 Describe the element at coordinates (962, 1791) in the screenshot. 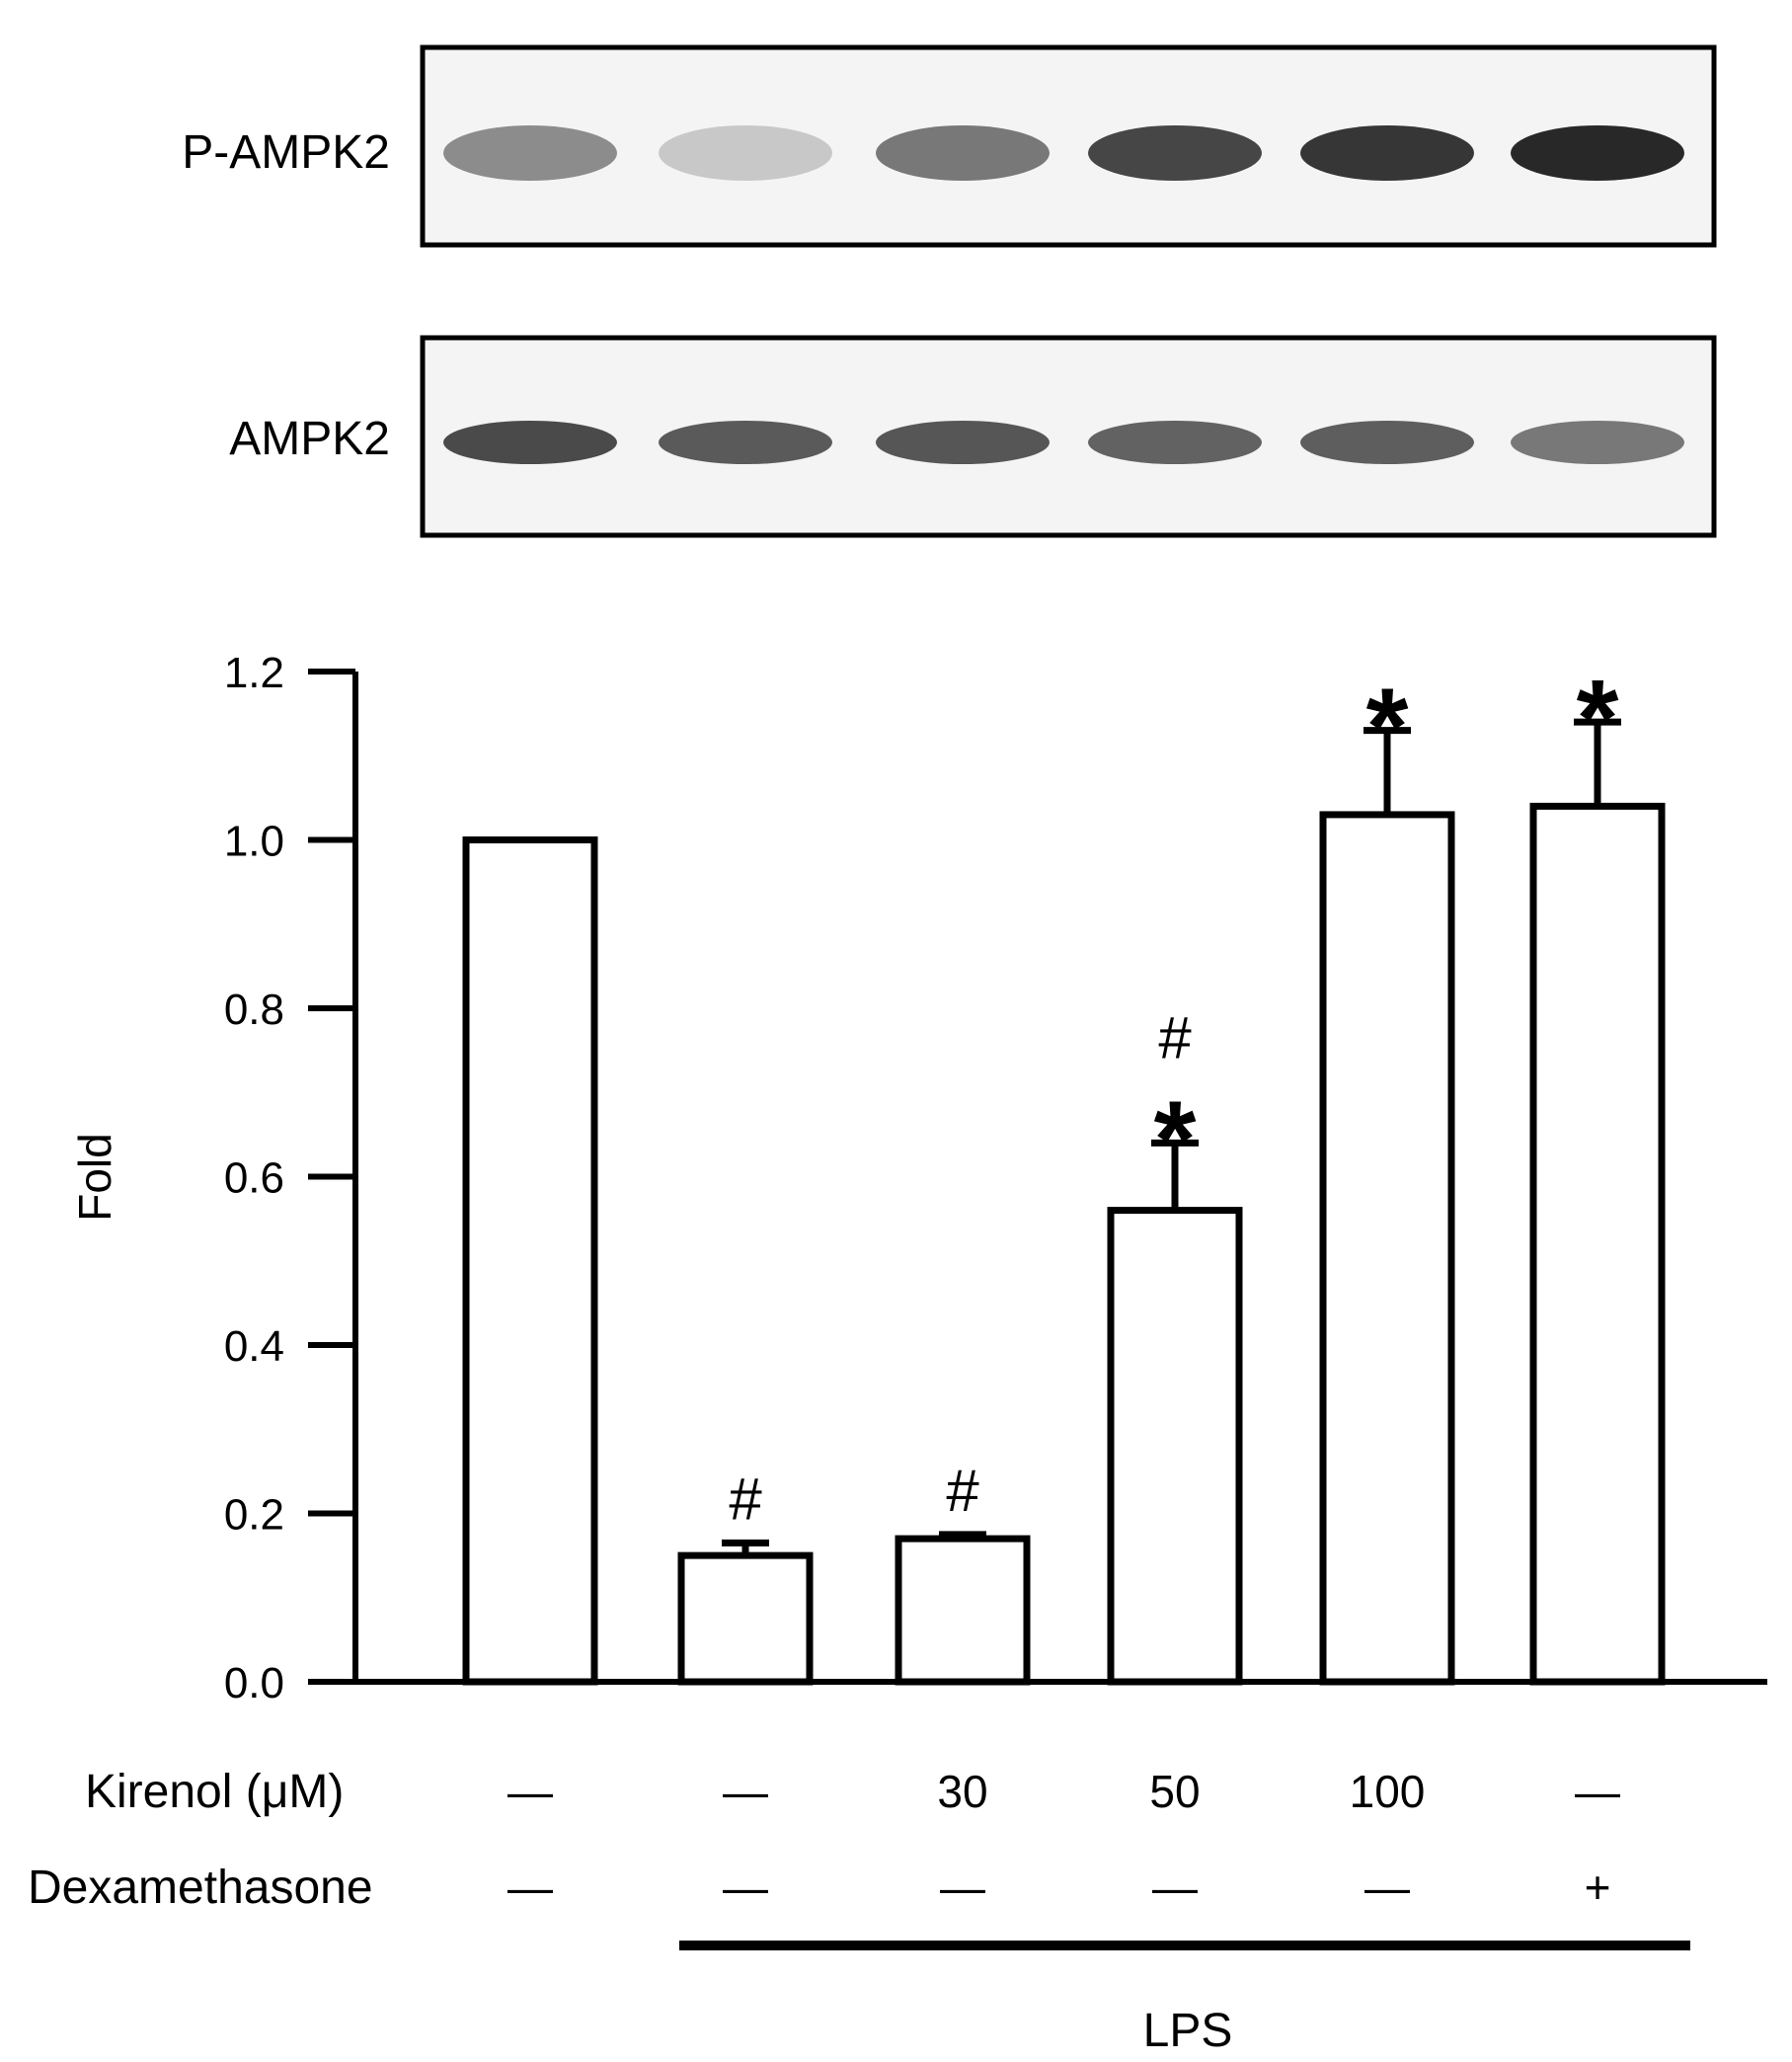

I see `kirenol-value: 30` at that location.